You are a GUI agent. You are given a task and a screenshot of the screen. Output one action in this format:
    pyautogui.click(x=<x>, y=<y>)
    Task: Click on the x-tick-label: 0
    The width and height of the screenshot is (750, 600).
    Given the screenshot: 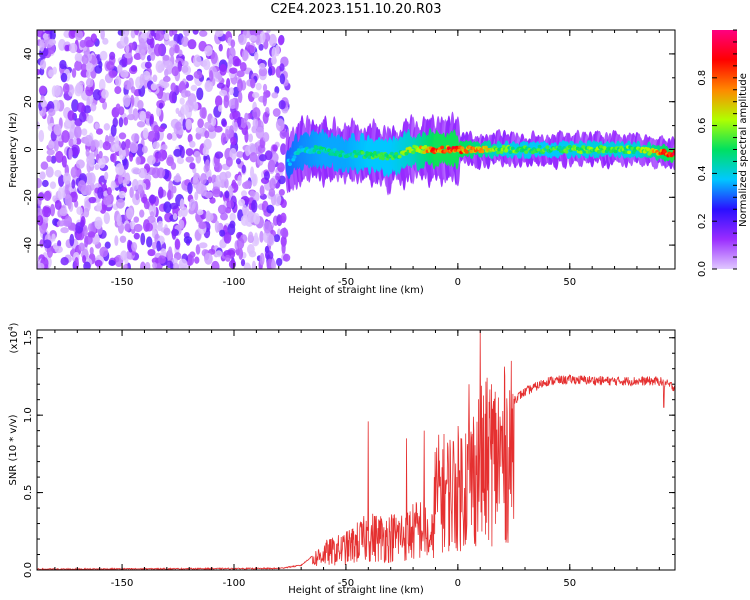 What is the action you would take?
    pyautogui.click(x=458, y=282)
    